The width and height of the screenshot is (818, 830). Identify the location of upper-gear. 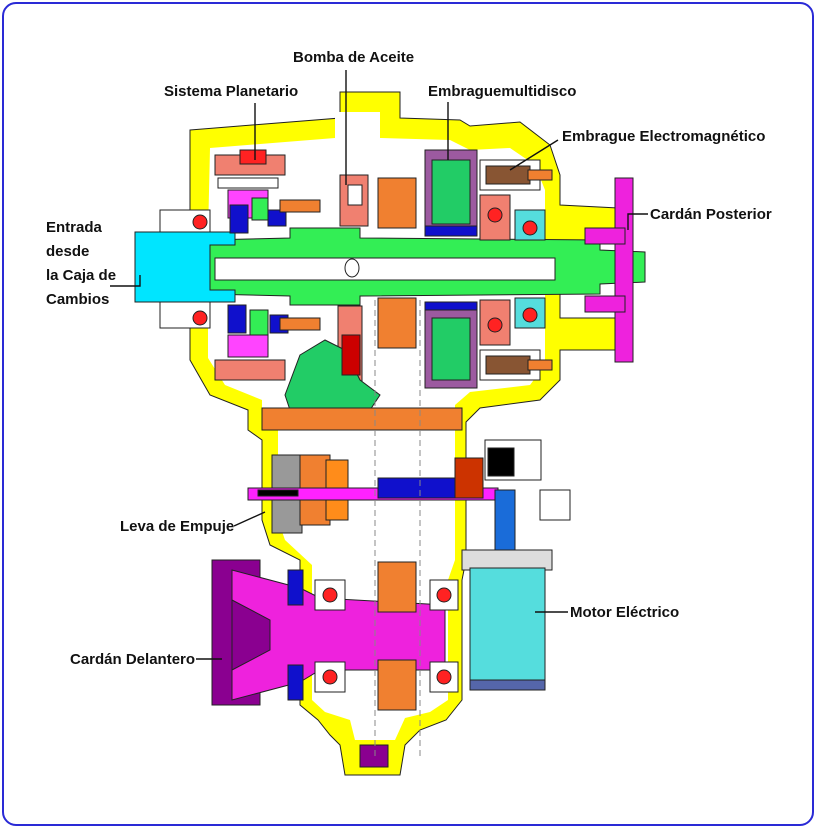
(362, 304).